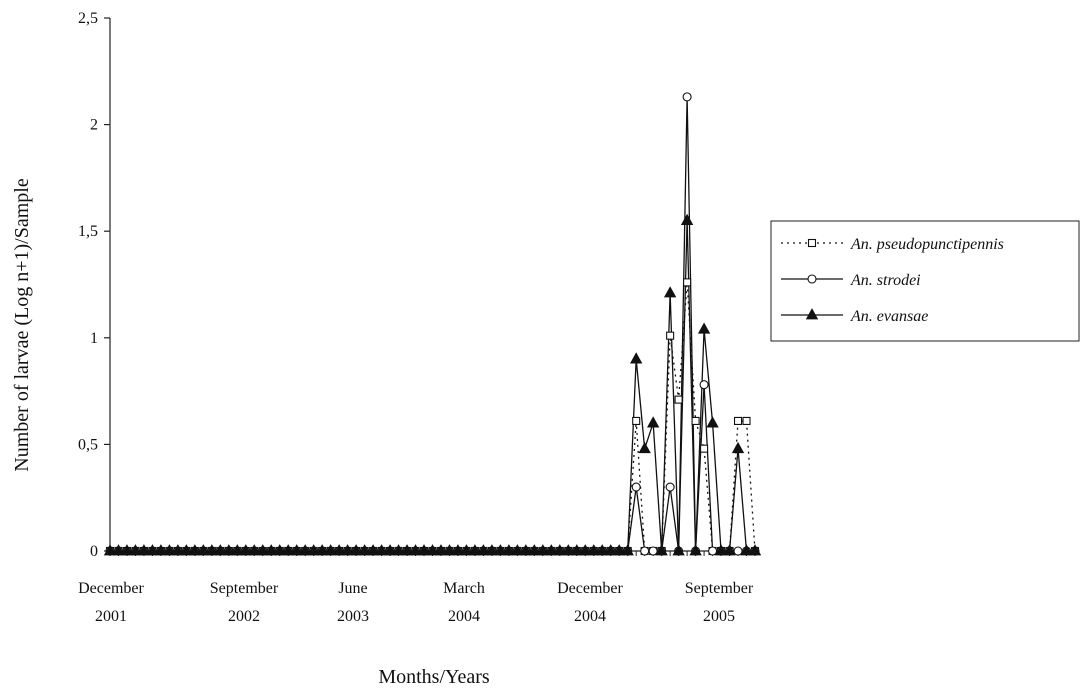  I want to click on legend-label-2: An. evansae, so click(889, 316).